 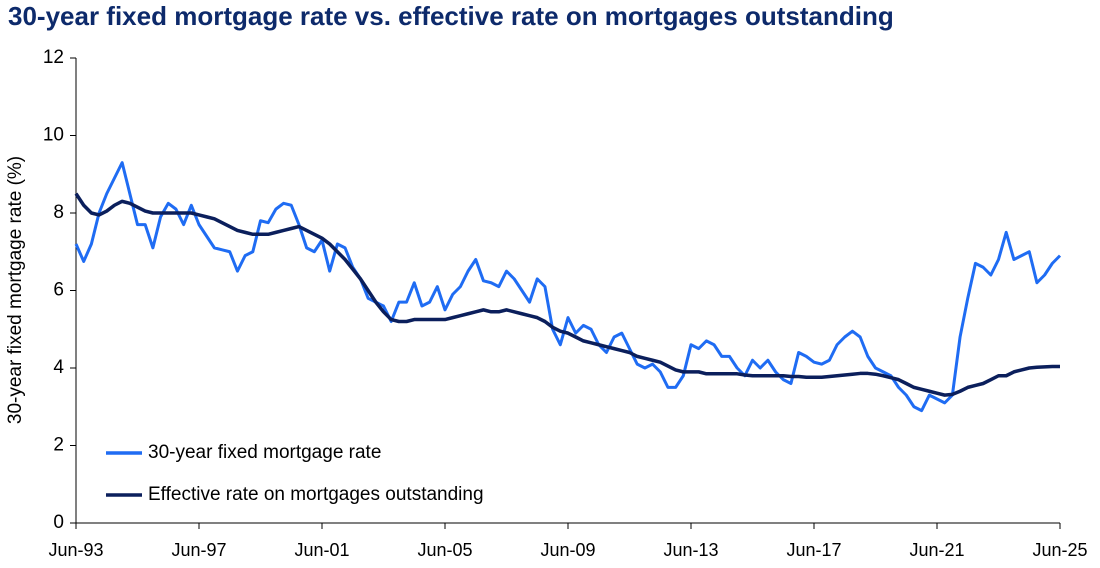 What do you see at coordinates (321, 550) in the screenshot?
I see `x-tick-label: Jun-01` at bounding box center [321, 550].